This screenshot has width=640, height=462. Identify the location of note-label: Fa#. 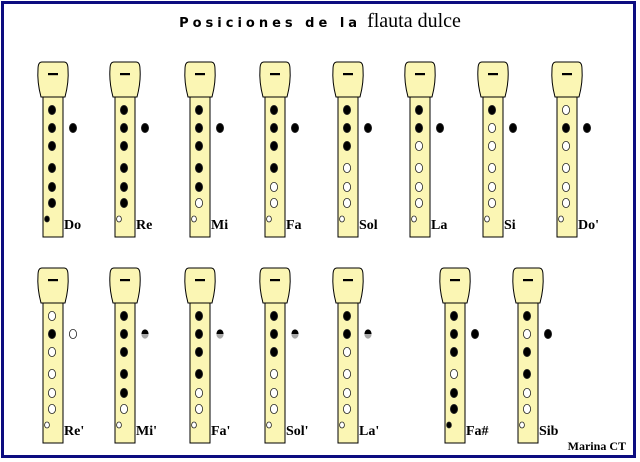
(477, 431).